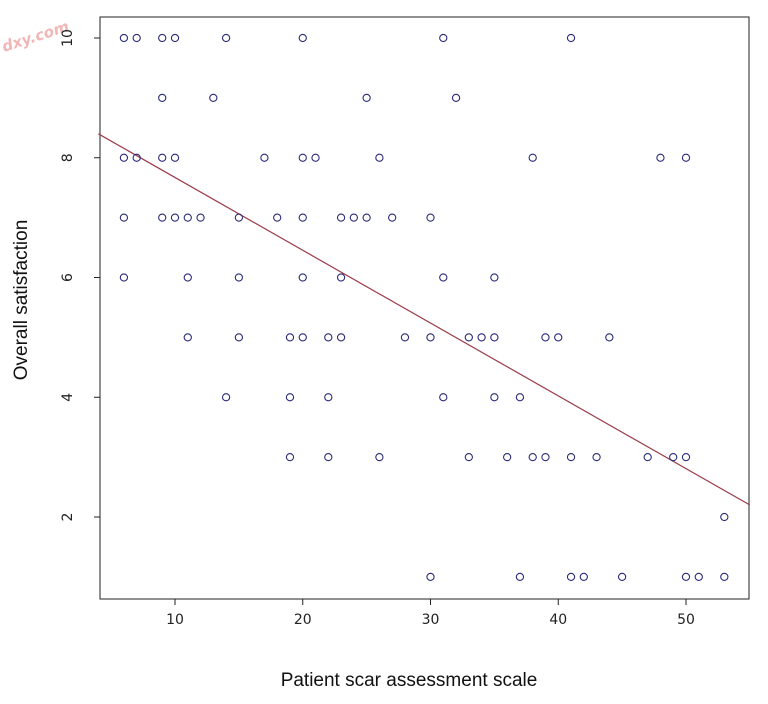 Image resolution: width=768 pixels, height=704 pixels. What do you see at coordinates (303, 620) in the screenshot?
I see `x-tick-label: 20` at bounding box center [303, 620].